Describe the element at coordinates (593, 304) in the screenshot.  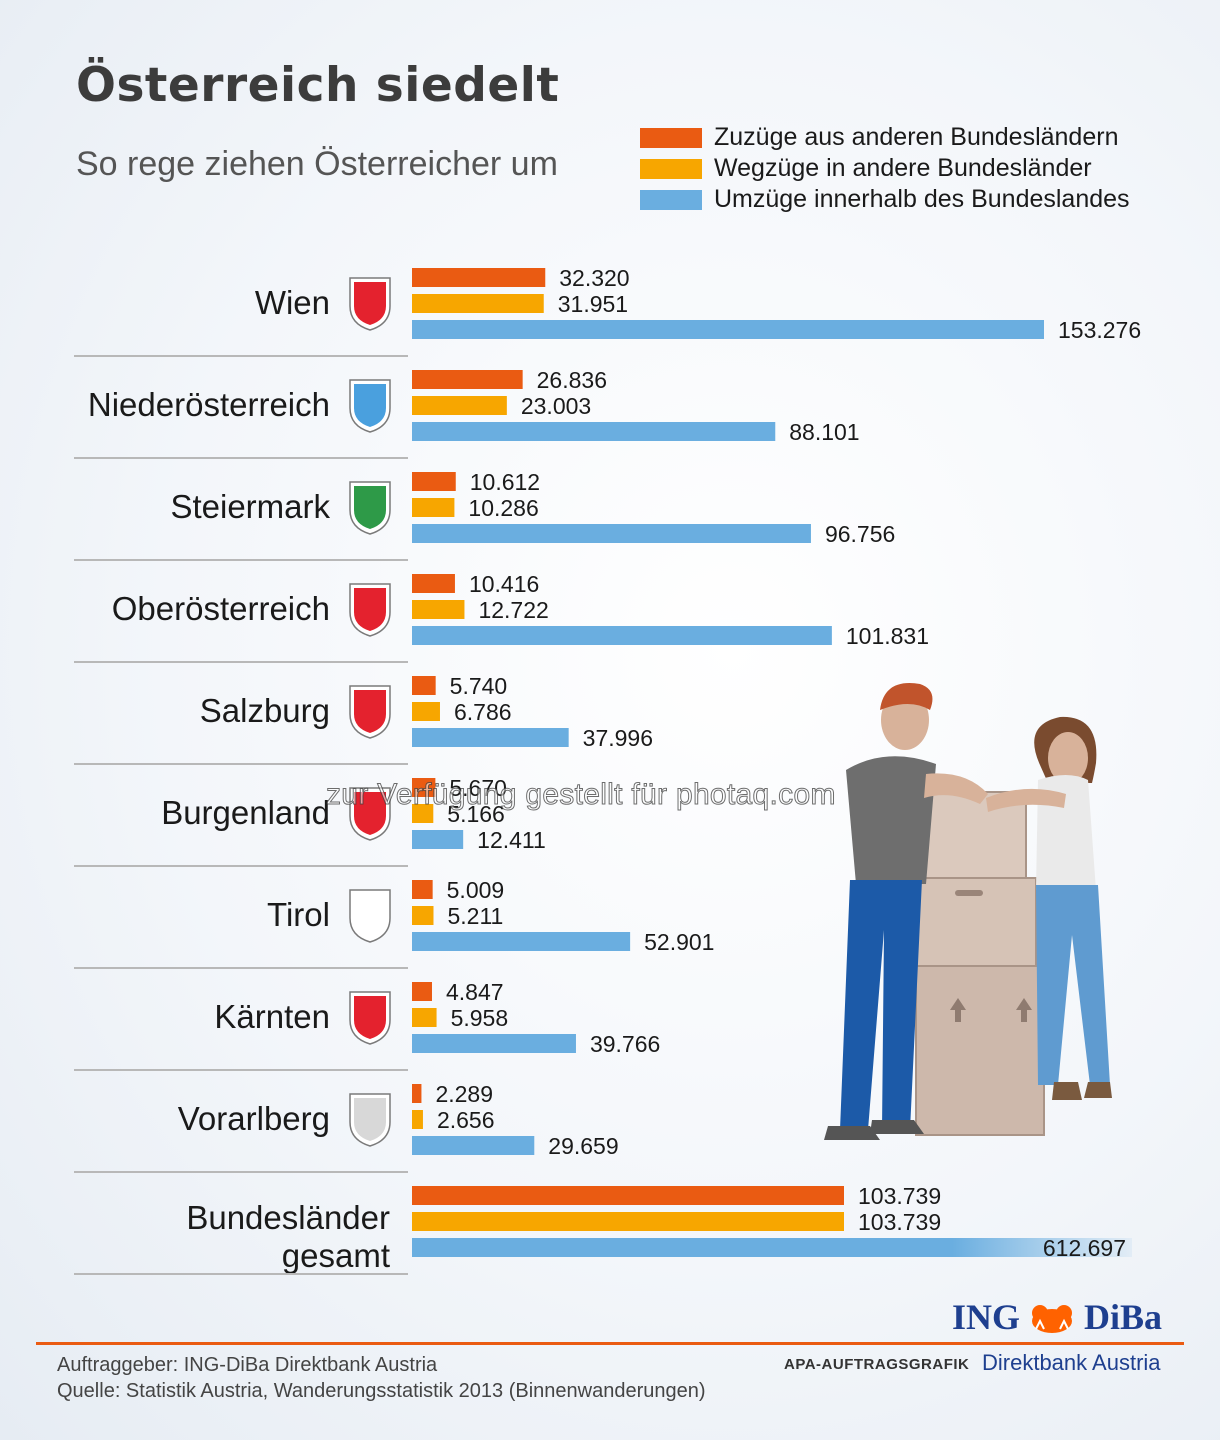
I see `data-label-wegzuege: 31.951` at that location.